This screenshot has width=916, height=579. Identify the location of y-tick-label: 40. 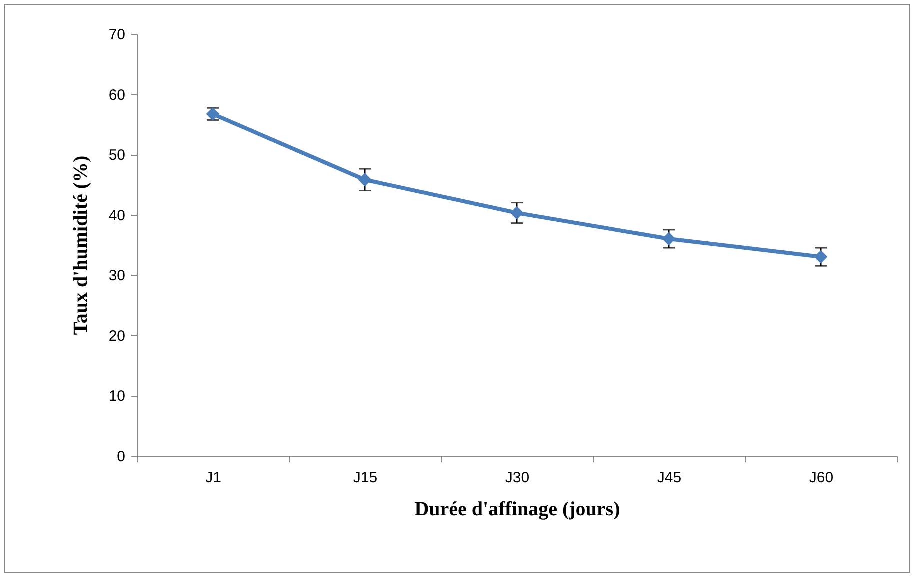
(117, 215).